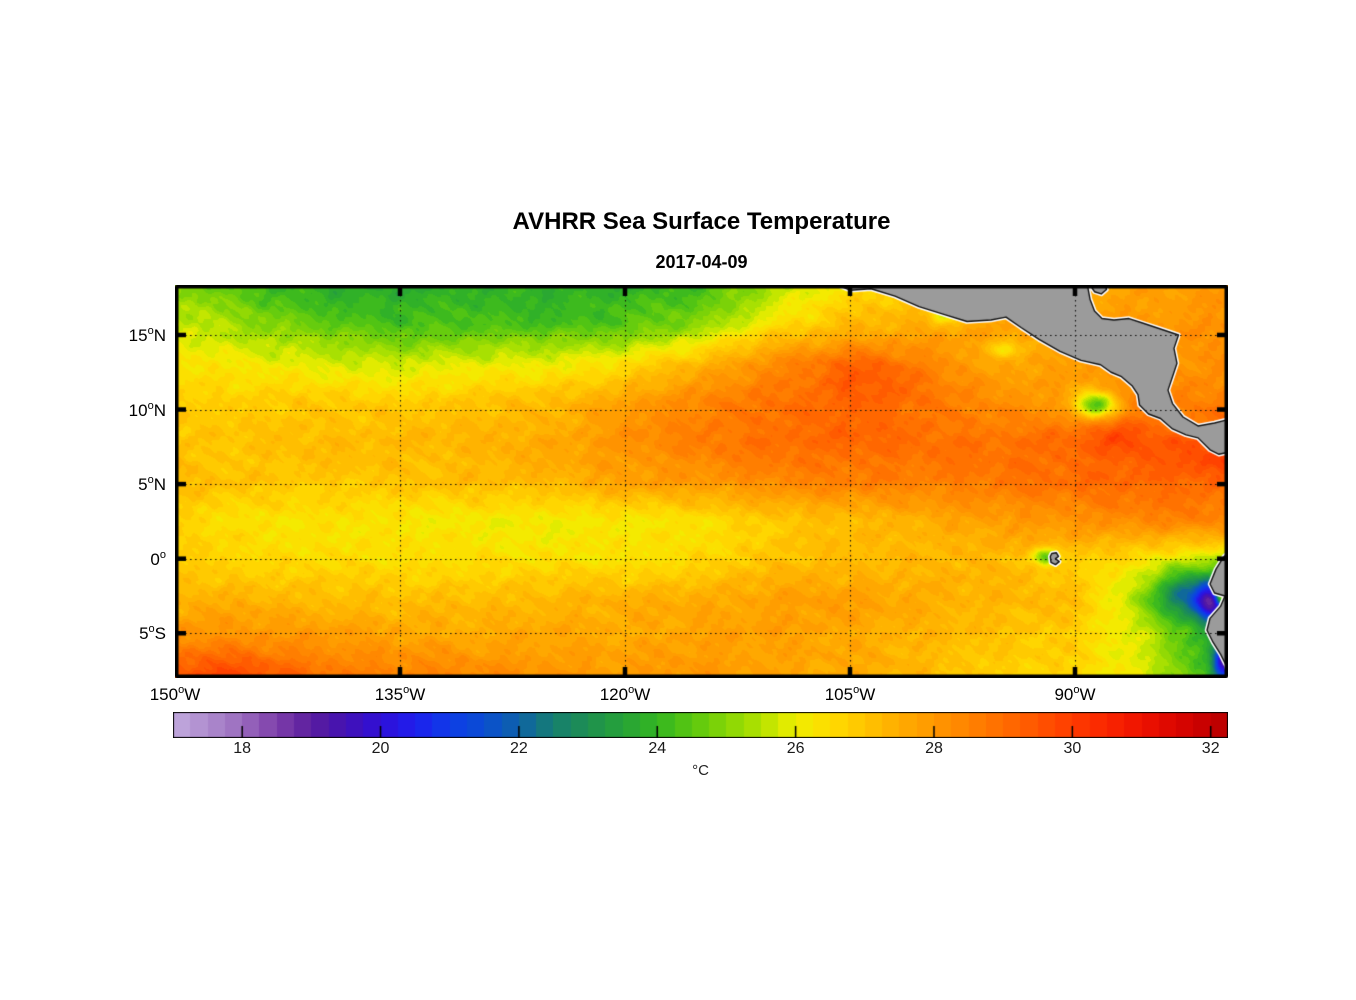 Image resolution: width=1356 pixels, height=1000 pixels. Describe the element at coordinates (152, 633) in the screenshot. I see `y-tick-label: 5oS` at that location.